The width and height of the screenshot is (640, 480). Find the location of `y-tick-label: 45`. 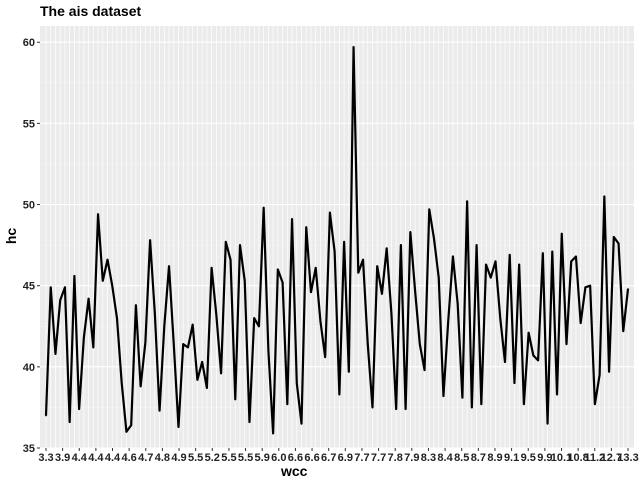

y-tick-label: 45 is located at coordinates (29, 287).